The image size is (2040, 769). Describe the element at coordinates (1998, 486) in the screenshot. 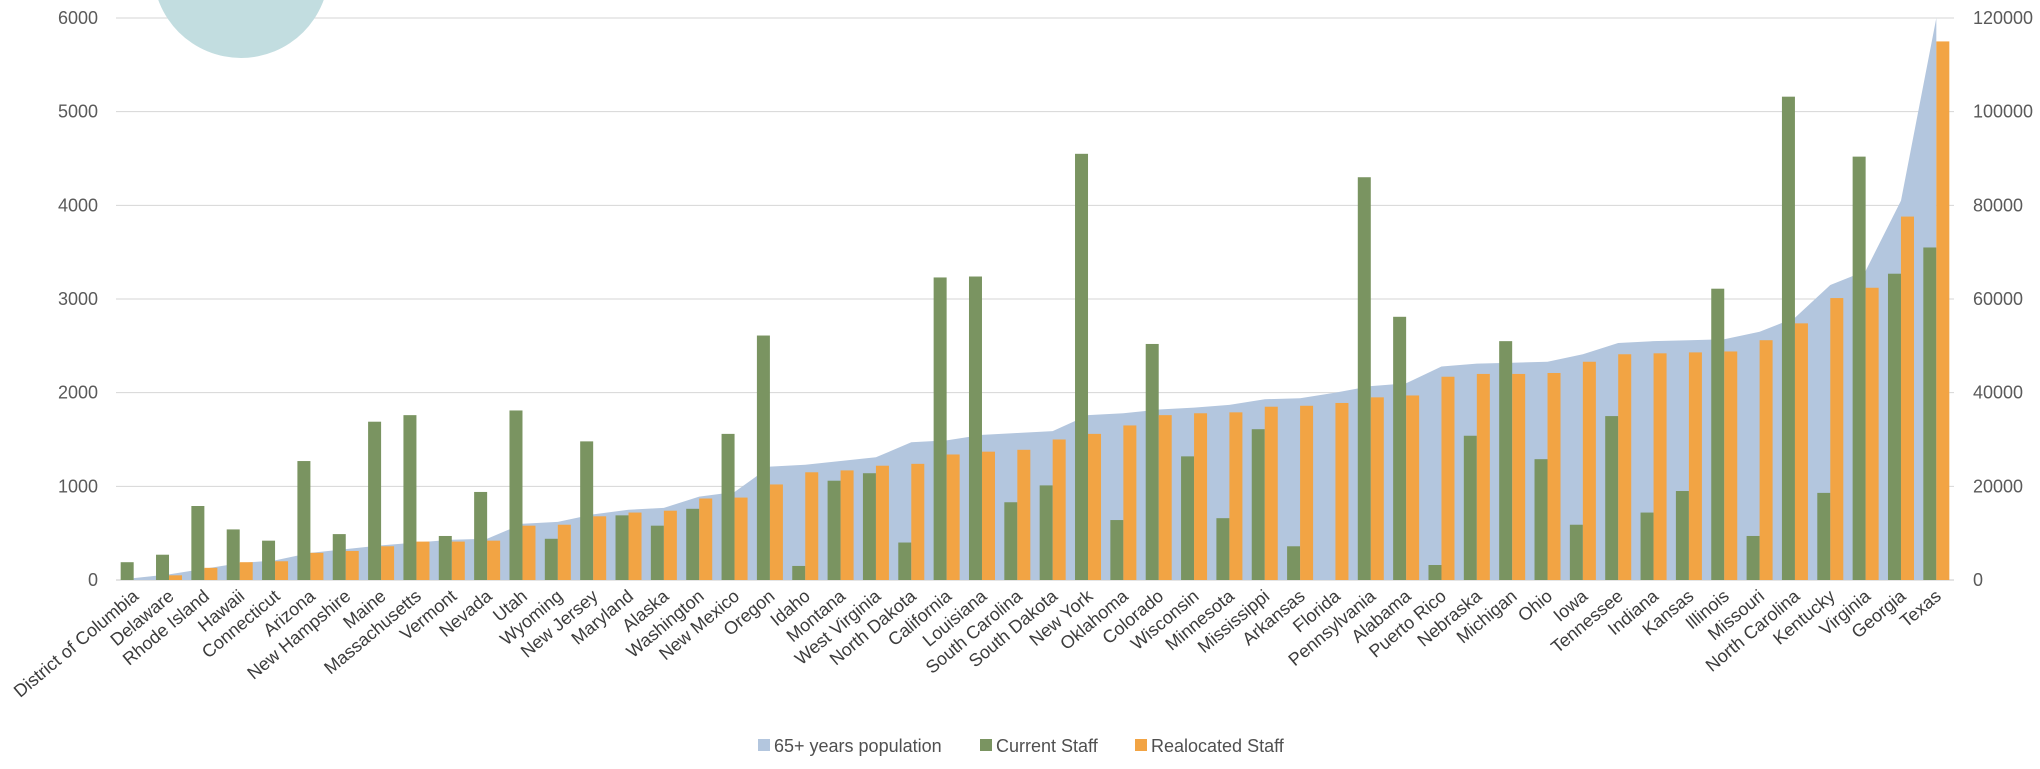

I see `right-axis-tick-label: 20000` at that location.